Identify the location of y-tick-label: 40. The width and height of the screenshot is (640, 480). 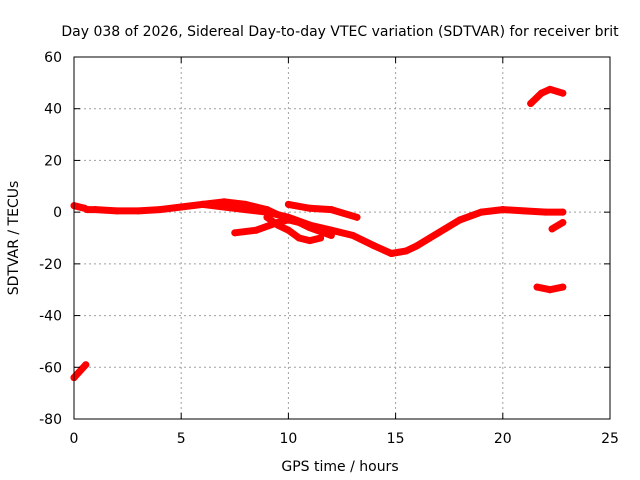
(53, 110).